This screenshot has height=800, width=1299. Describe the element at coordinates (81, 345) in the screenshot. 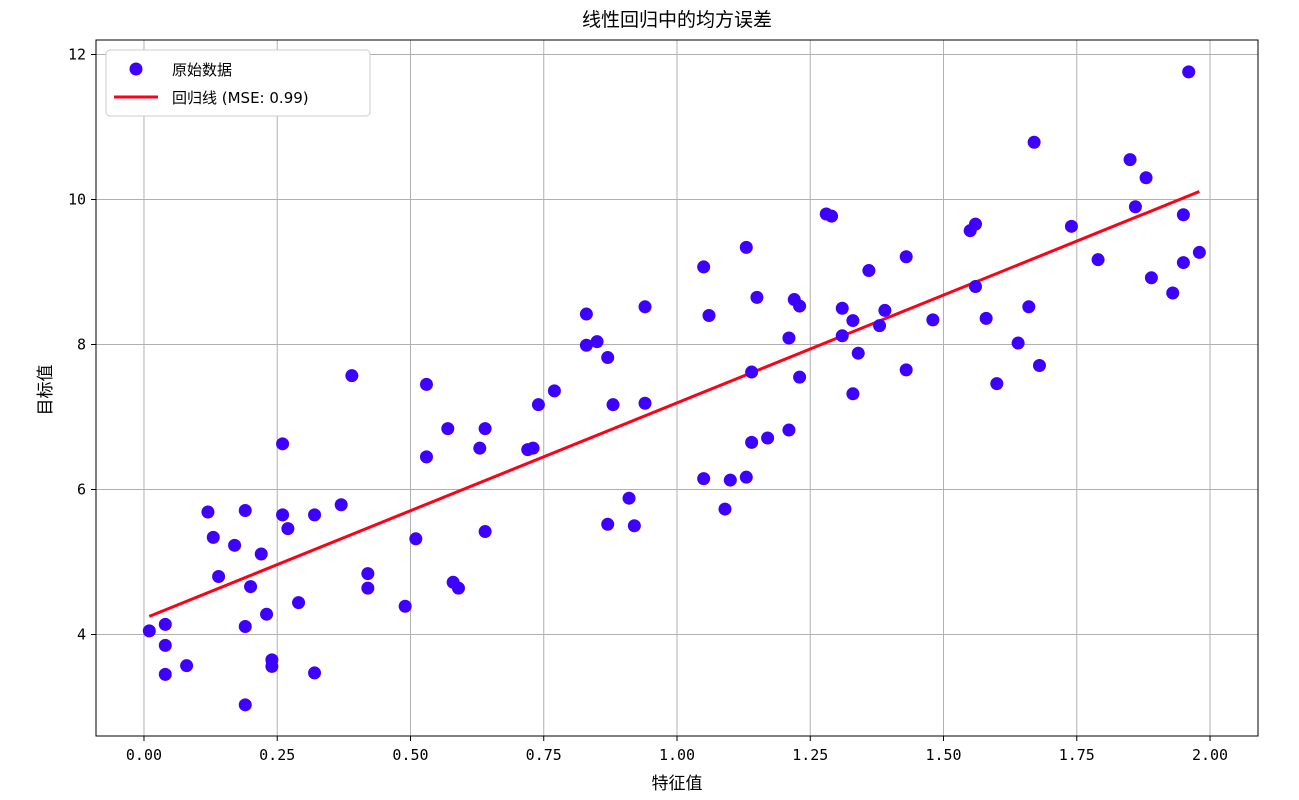

I see `y-tick-label: 8` at that location.